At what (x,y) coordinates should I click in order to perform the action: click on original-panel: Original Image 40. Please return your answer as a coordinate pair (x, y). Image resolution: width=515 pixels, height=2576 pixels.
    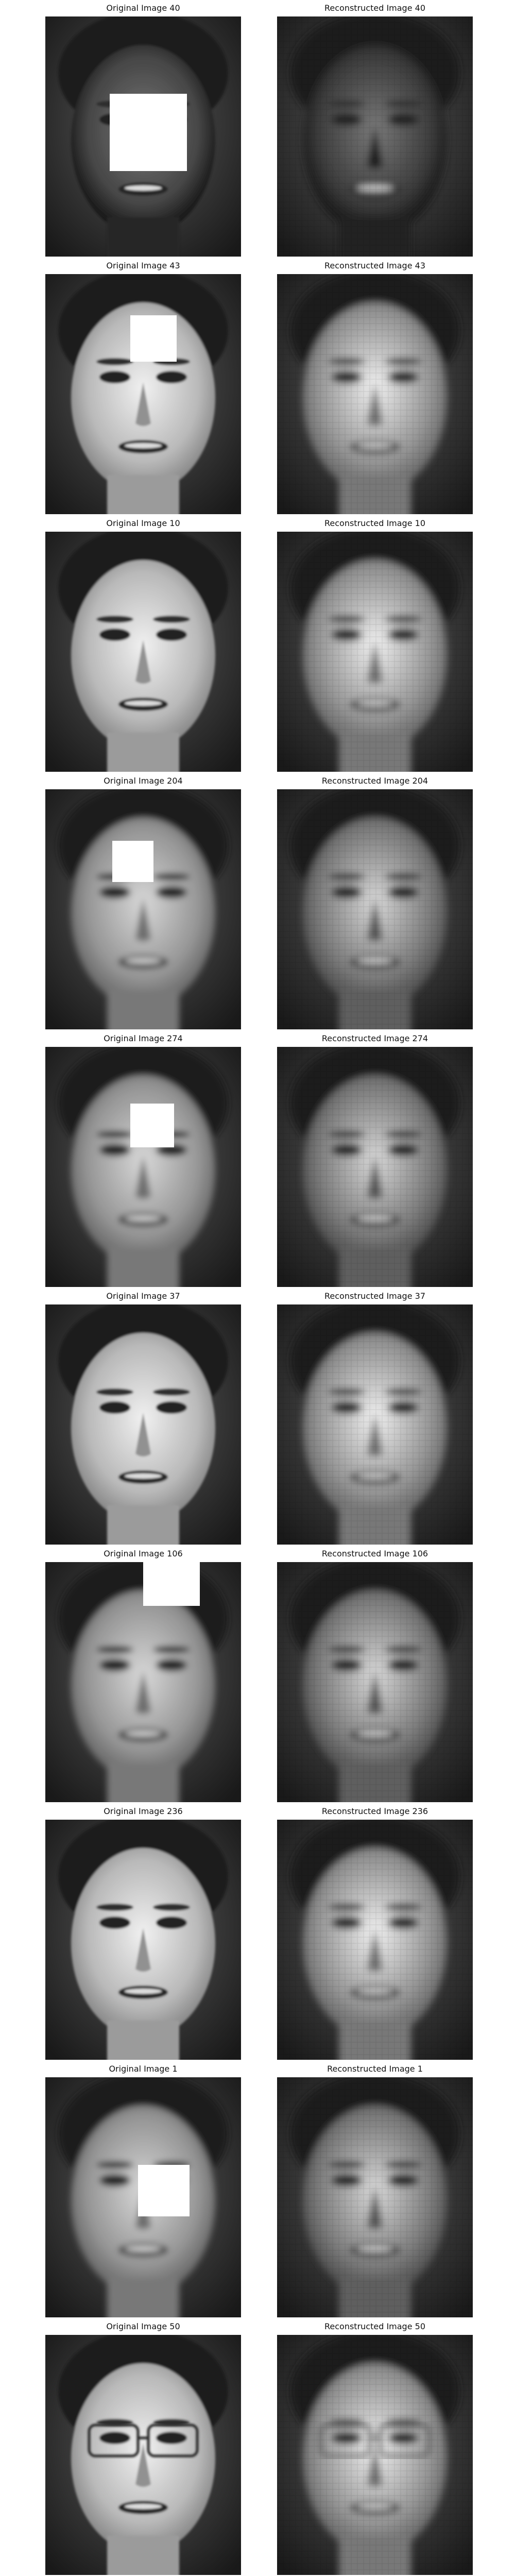
    Looking at the image, I should click on (143, 129).